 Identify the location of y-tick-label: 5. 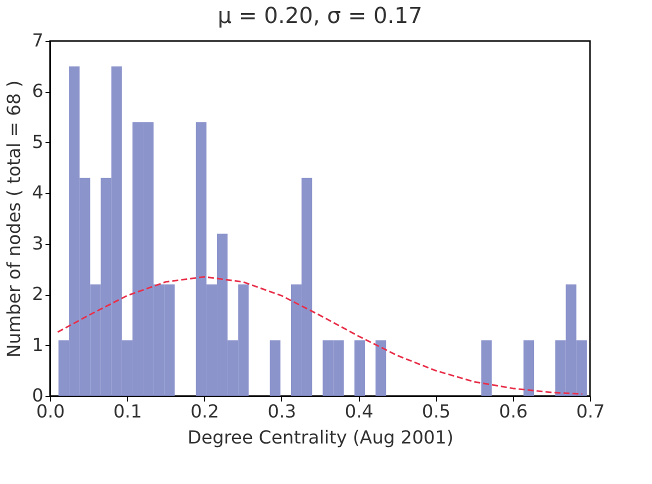
(38, 142).